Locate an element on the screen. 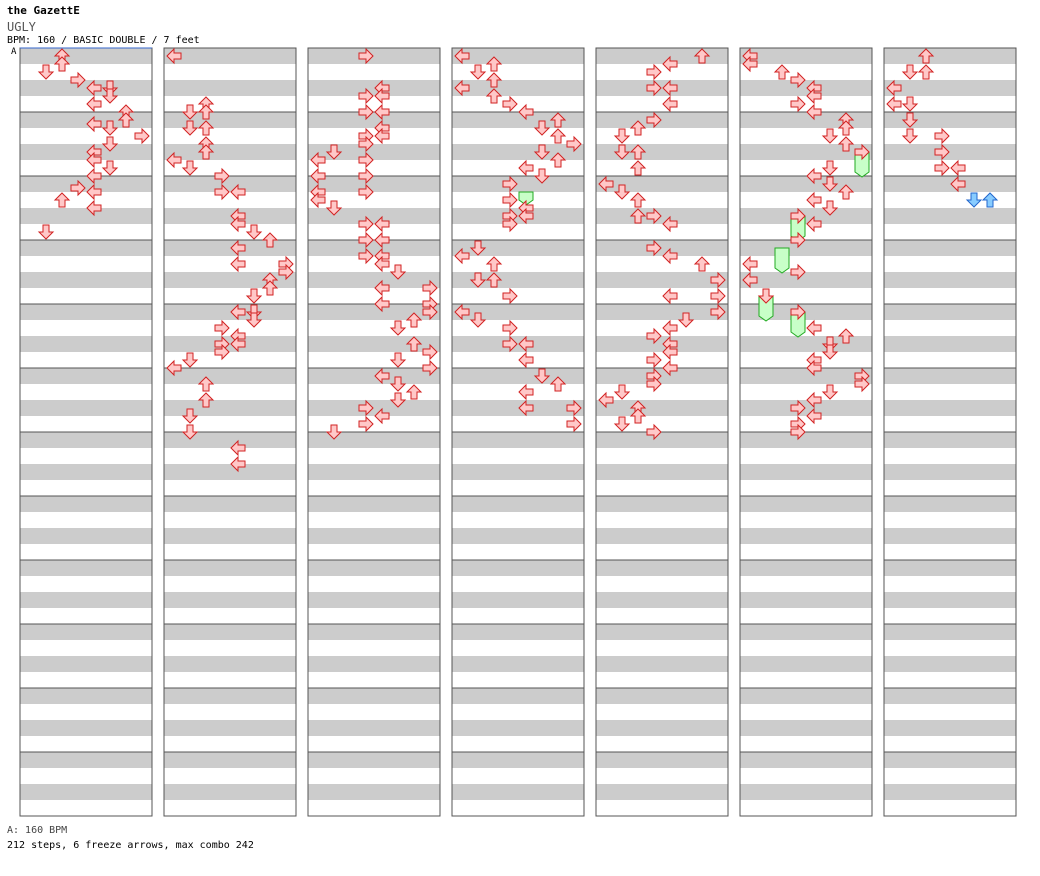 This screenshot has height=876, width=1040. song-title: UGLY is located at coordinates (21, 27).